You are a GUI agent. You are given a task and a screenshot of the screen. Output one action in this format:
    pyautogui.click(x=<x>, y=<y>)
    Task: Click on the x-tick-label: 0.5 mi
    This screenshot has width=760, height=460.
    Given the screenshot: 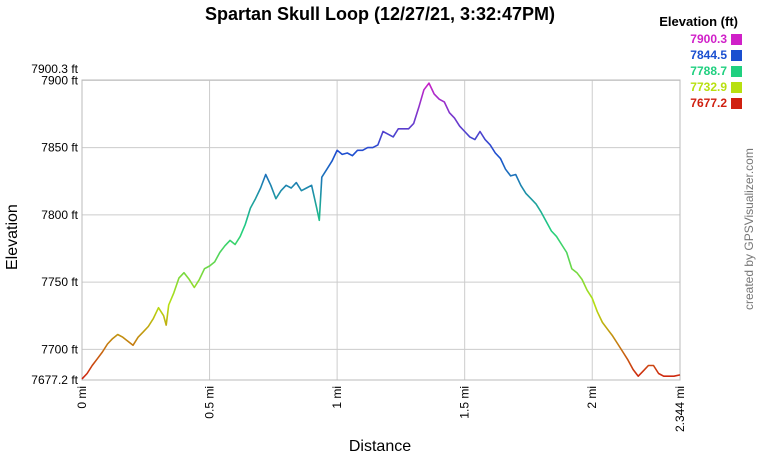 What is the action you would take?
    pyautogui.click(x=210, y=402)
    